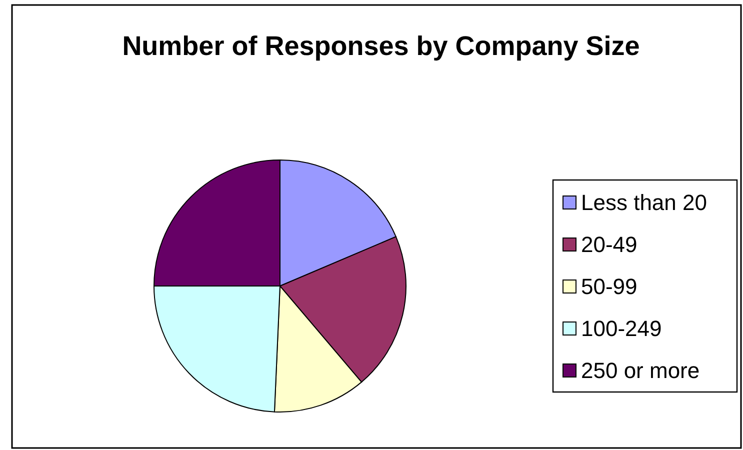 The image size is (743, 450). Describe the element at coordinates (609, 244) in the screenshot. I see `legend-label: 20-49` at that location.